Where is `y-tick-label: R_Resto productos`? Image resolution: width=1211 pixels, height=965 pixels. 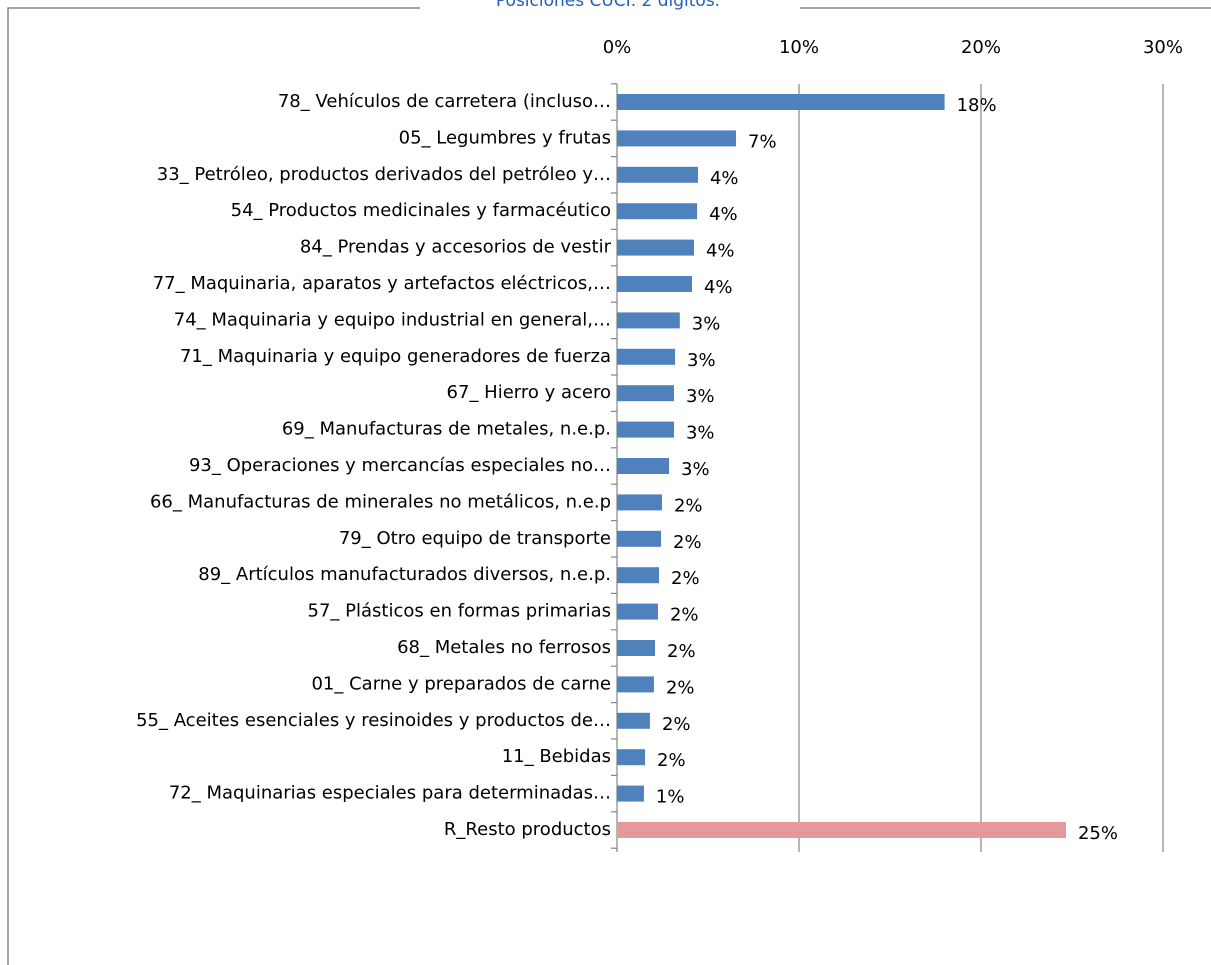
y-tick-label: R_Resto productos is located at coordinates (527, 829).